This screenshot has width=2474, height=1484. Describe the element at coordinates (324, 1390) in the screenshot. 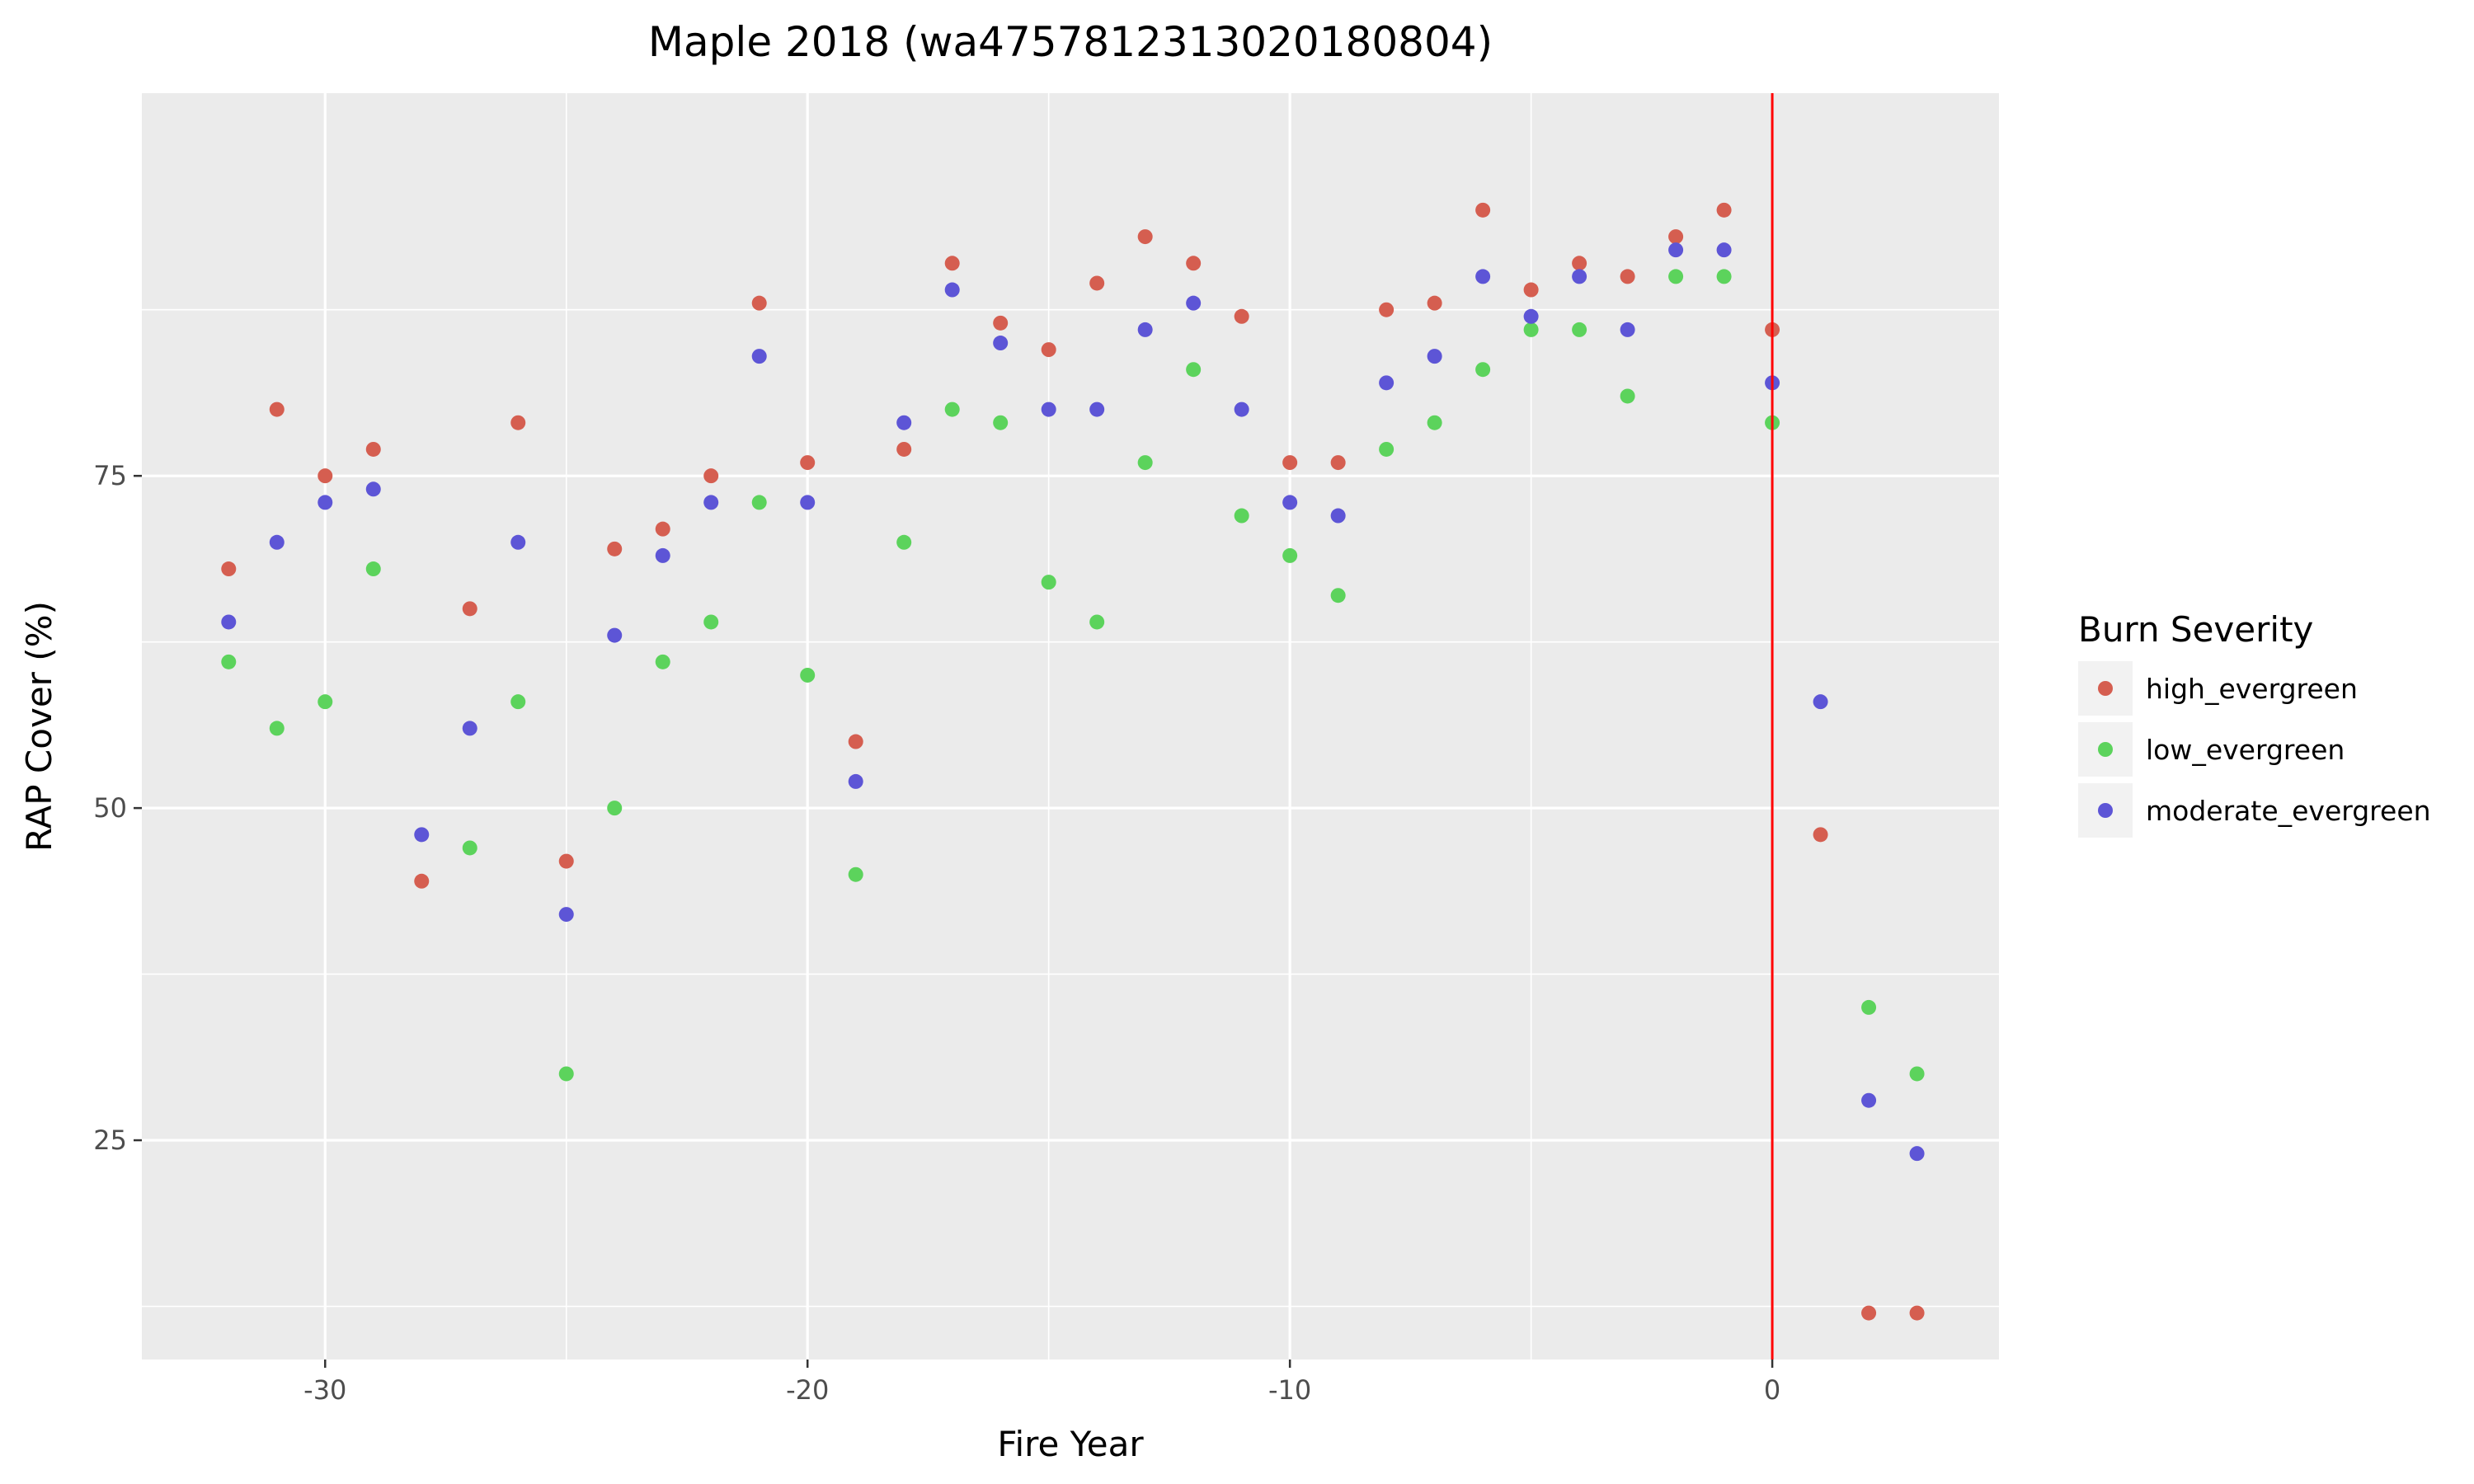

I see `x-tick-label: -30` at that location.